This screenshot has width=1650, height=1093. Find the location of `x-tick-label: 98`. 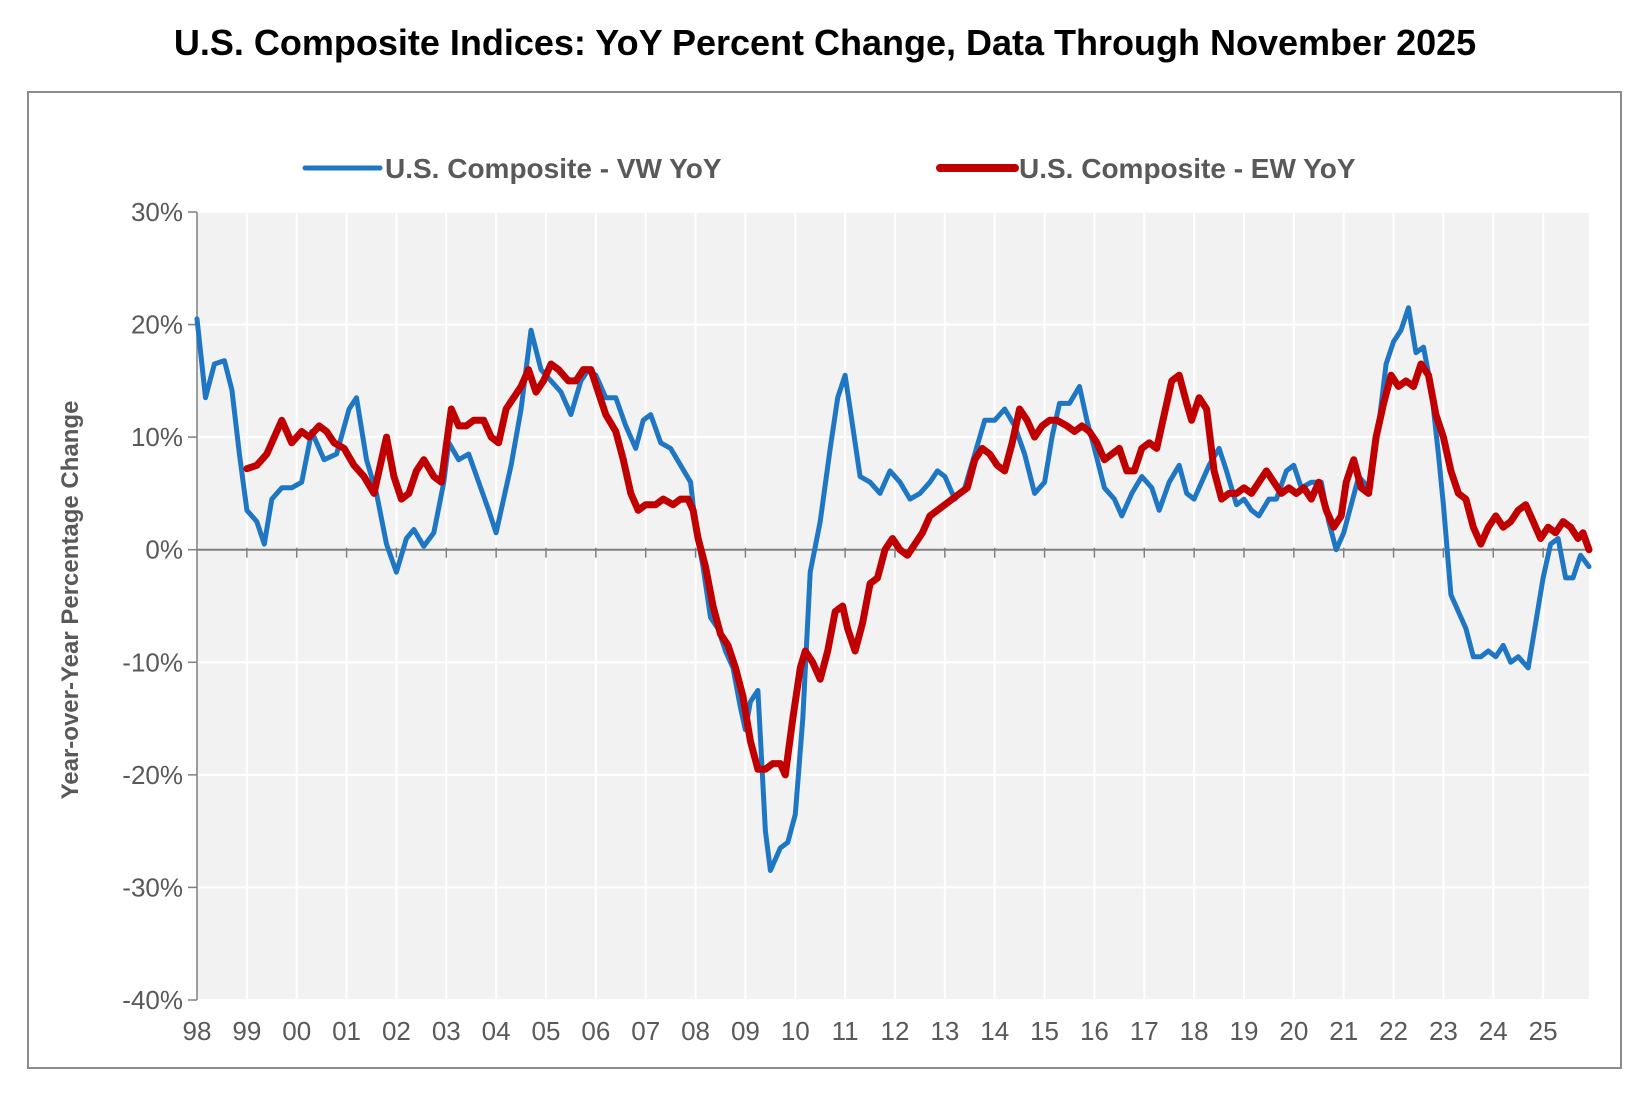

x-tick-label: 98 is located at coordinates (197, 1031).